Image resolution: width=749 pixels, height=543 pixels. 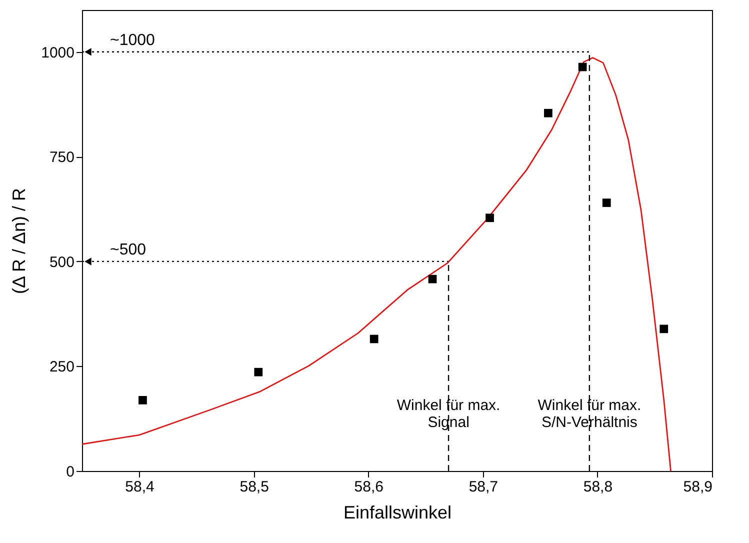 I want to click on ref-line-label: ~500, so click(x=128, y=249).